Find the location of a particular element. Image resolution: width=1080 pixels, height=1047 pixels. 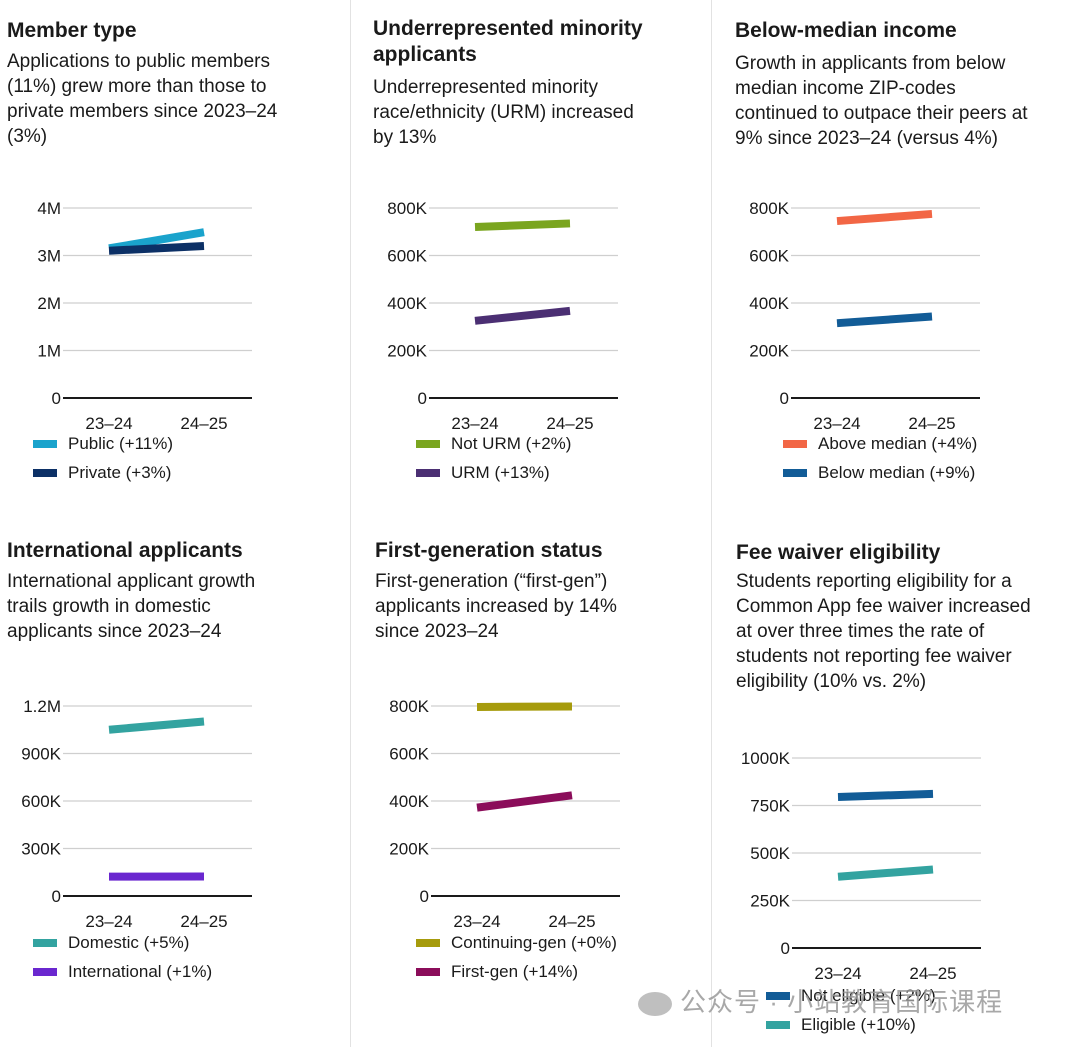

subtitle-line: applicants since 2023–24 is located at coordinates (114, 631).